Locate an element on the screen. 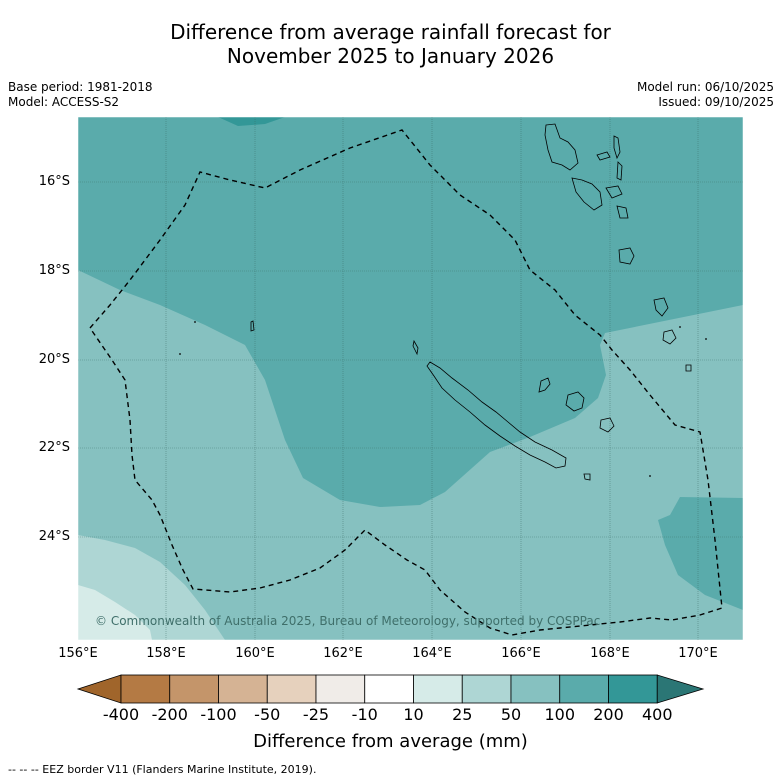 The image size is (781, 781). colorbar-tick-label: -100 is located at coordinates (218, 714).